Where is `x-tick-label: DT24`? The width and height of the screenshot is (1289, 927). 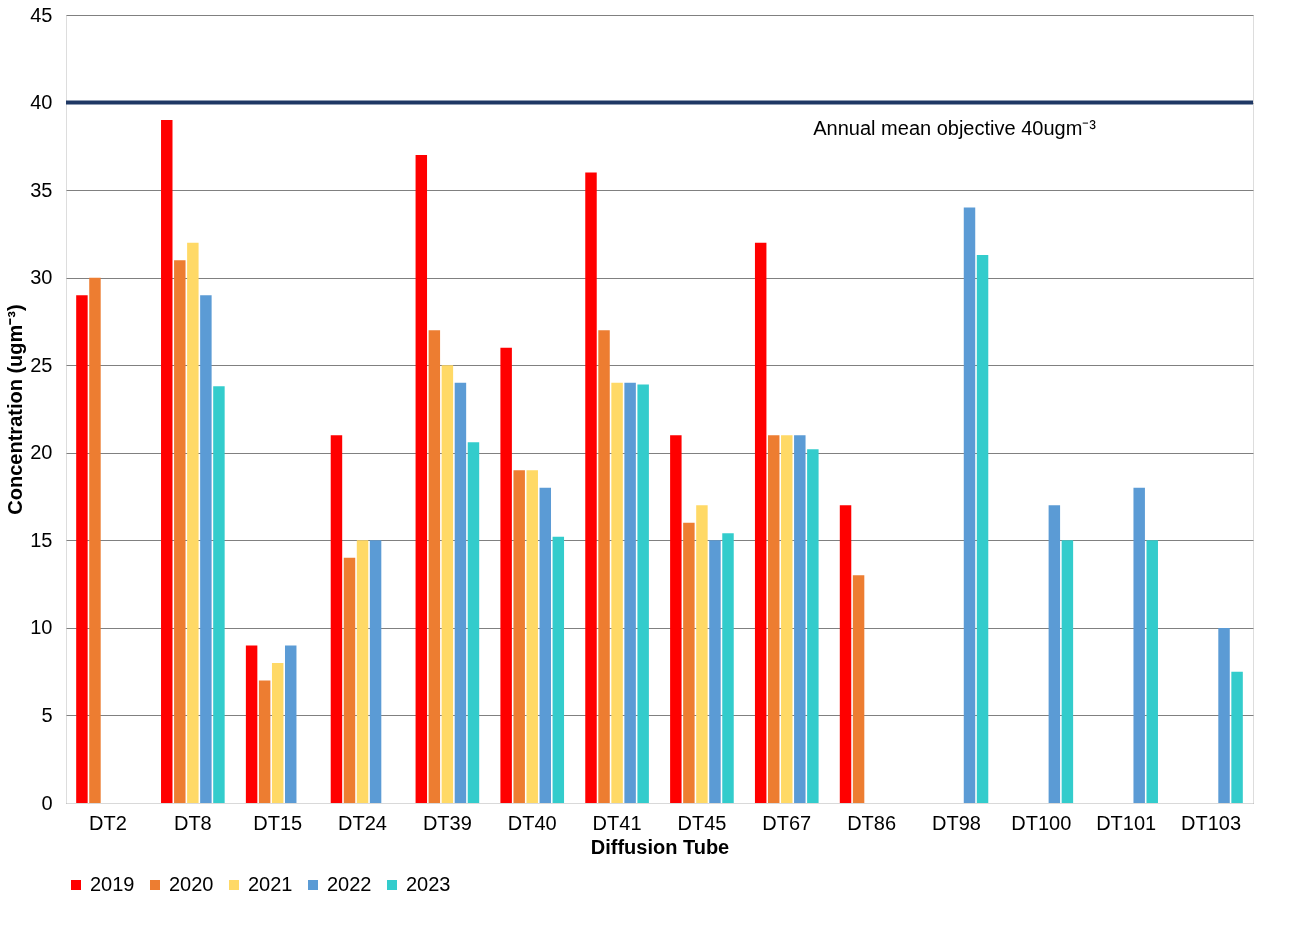
x-tick-label: DT24 is located at coordinates (362, 822).